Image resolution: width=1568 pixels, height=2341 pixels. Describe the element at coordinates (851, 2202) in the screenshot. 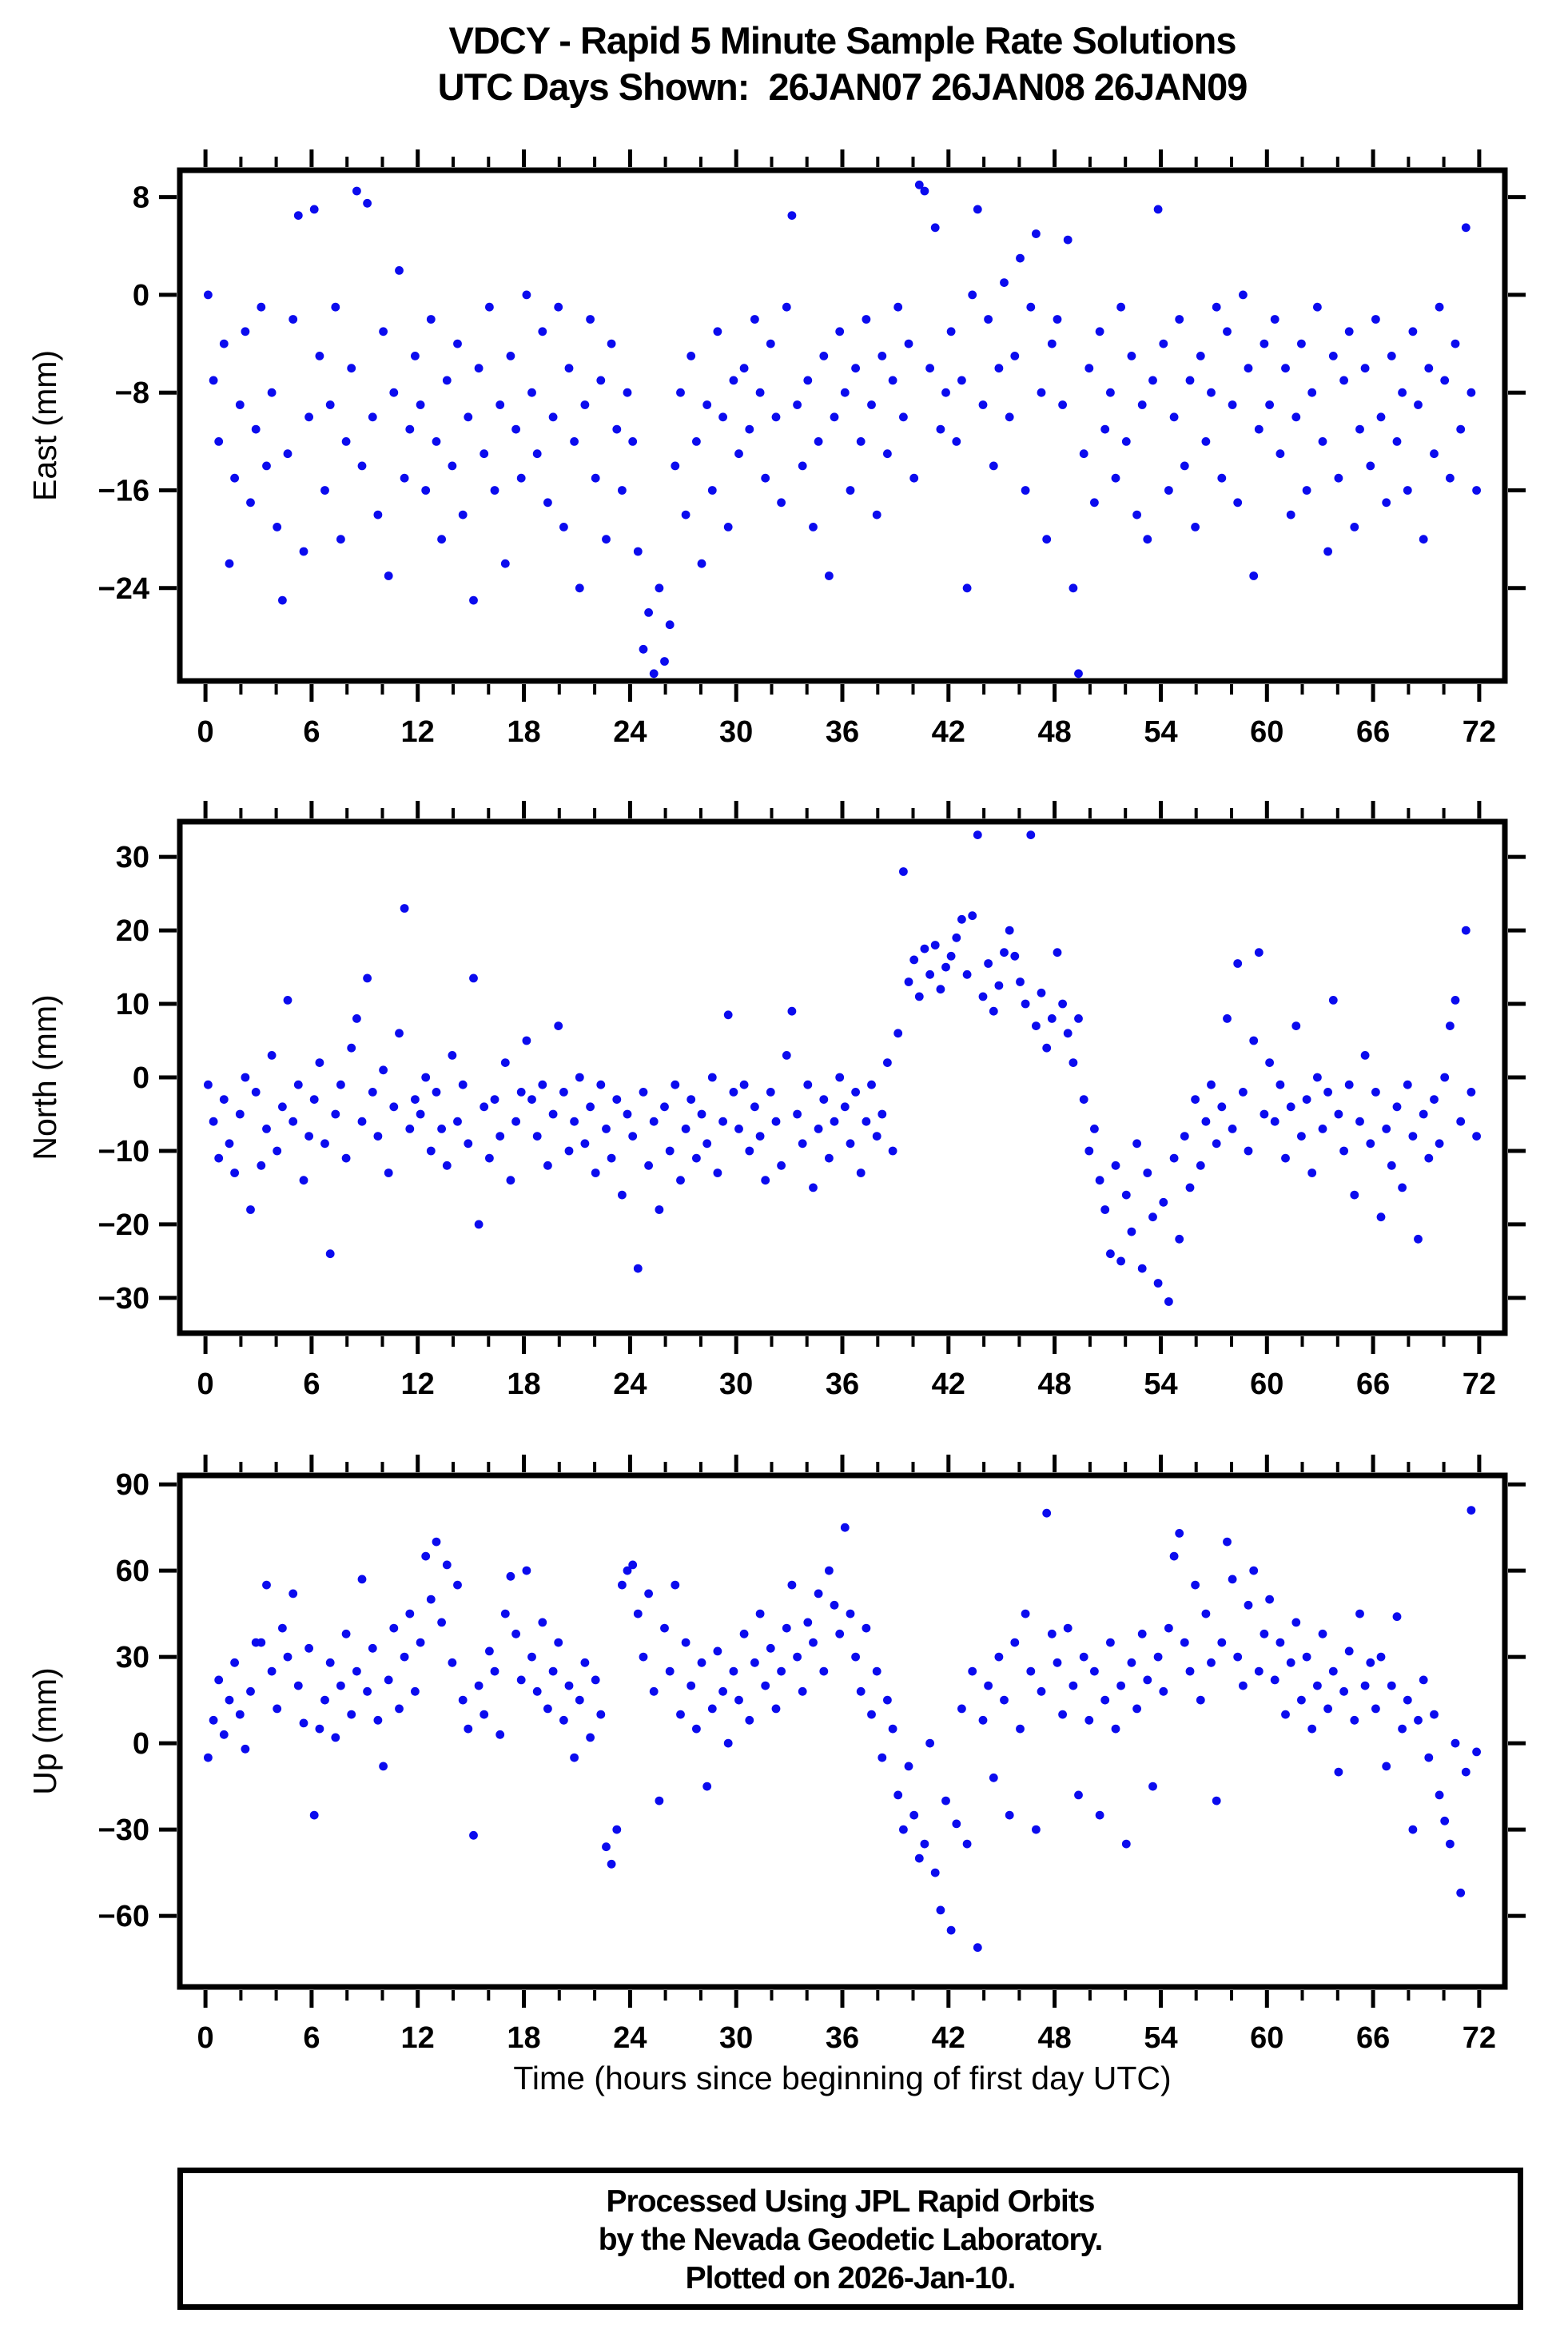

I see `footer-line1: Processed Using JPL Rapid Orbits` at that location.